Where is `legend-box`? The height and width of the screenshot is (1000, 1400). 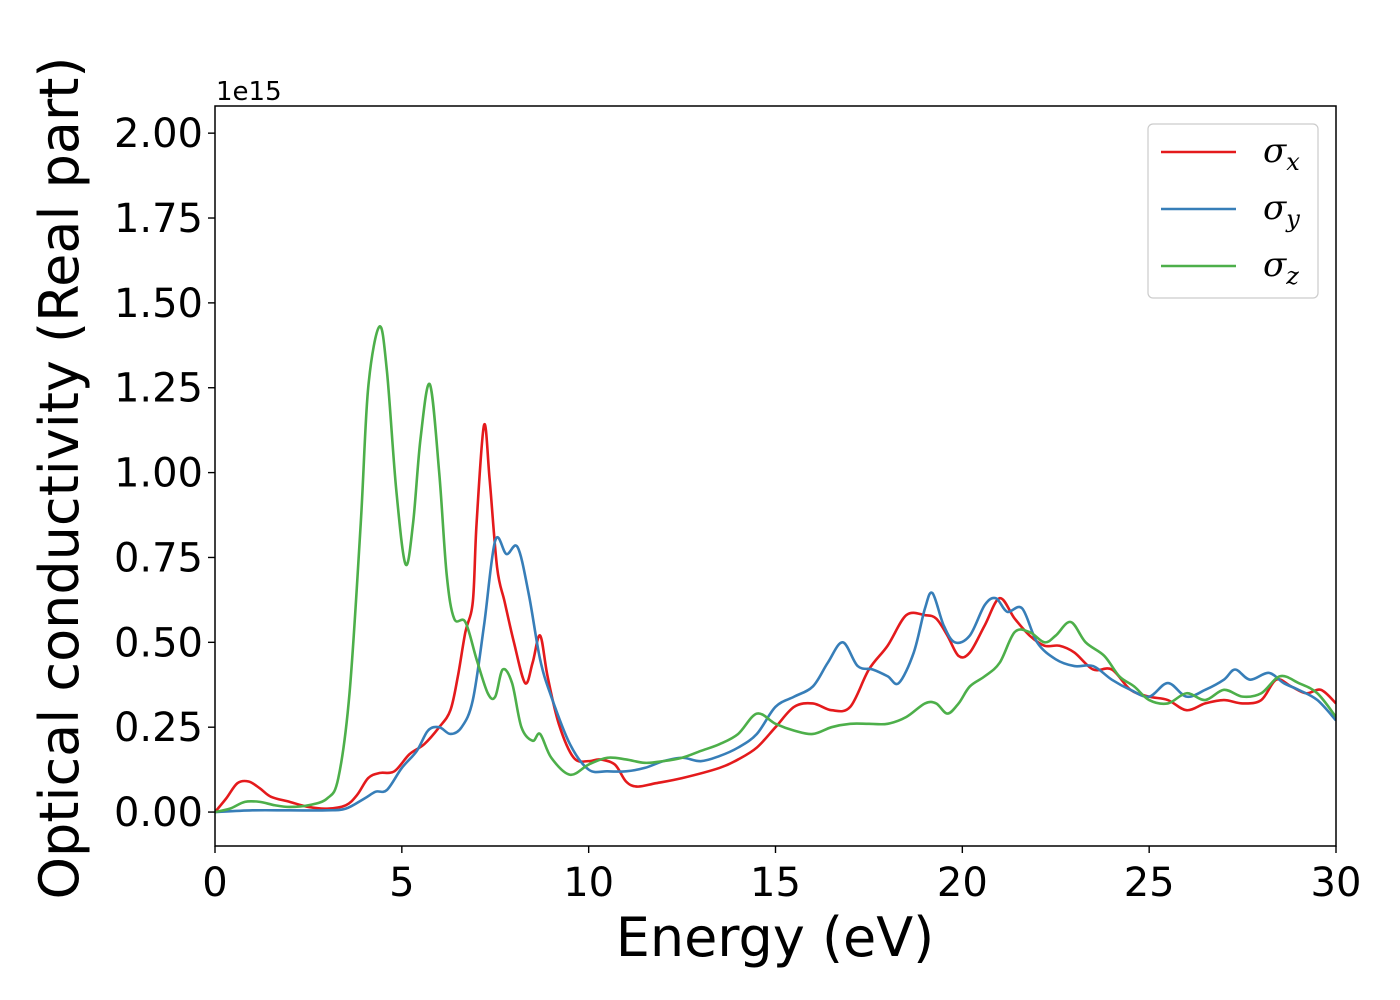 legend-box is located at coordinates (1233, 211).